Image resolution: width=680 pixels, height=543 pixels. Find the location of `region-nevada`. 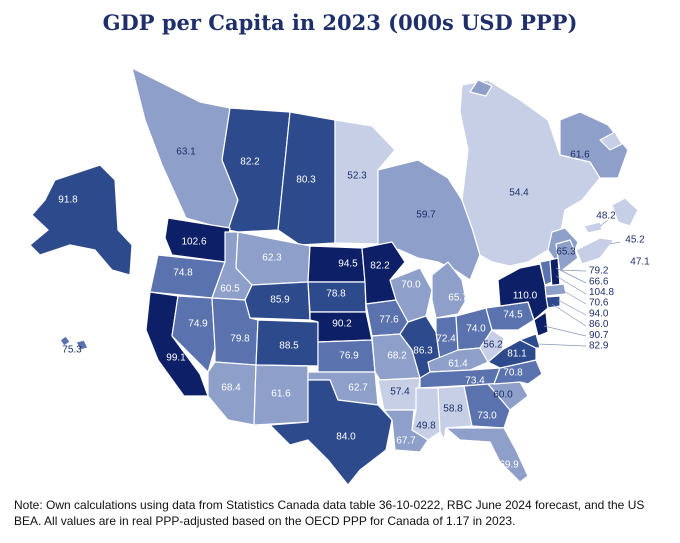

region-nevada is located at coordinates (193, 334).